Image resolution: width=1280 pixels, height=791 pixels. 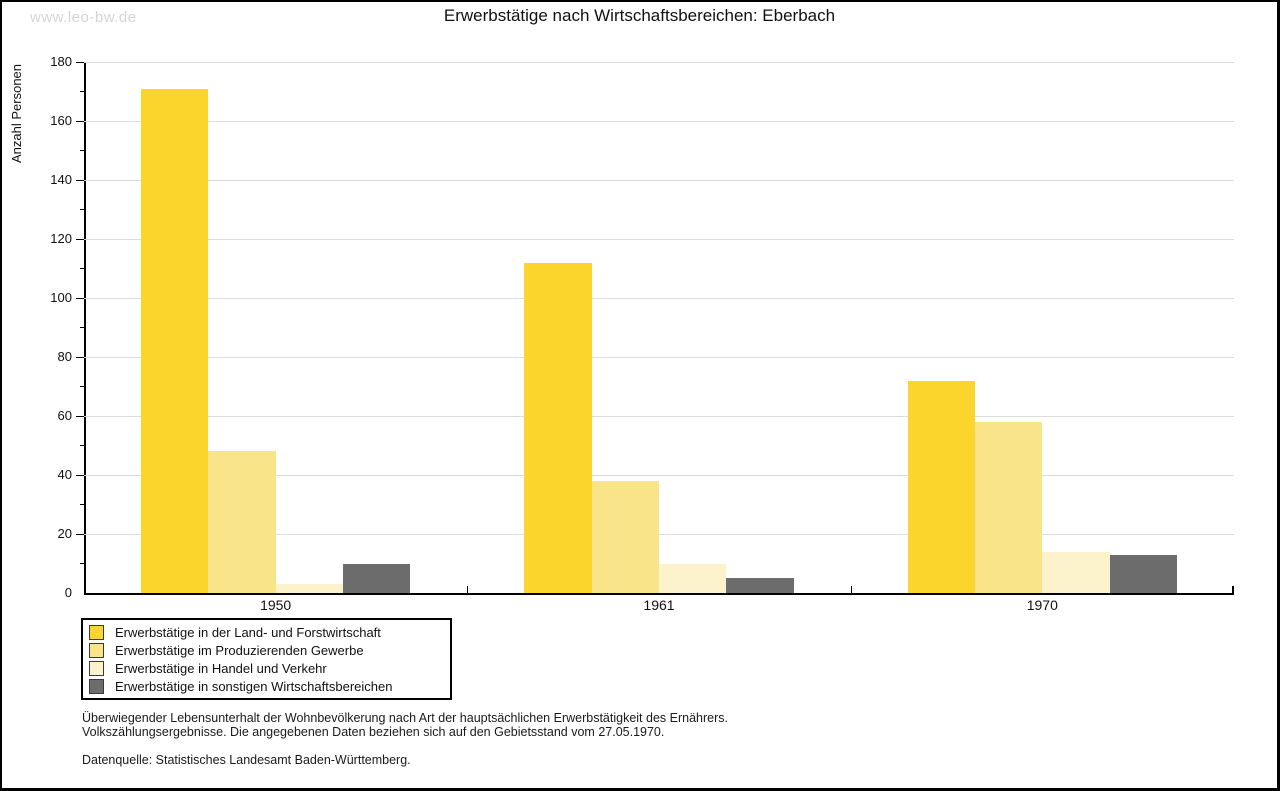 I want to click on legend-item-3: Erwerbstätige in Handel und Verkehr, so click(x=265, y=668).